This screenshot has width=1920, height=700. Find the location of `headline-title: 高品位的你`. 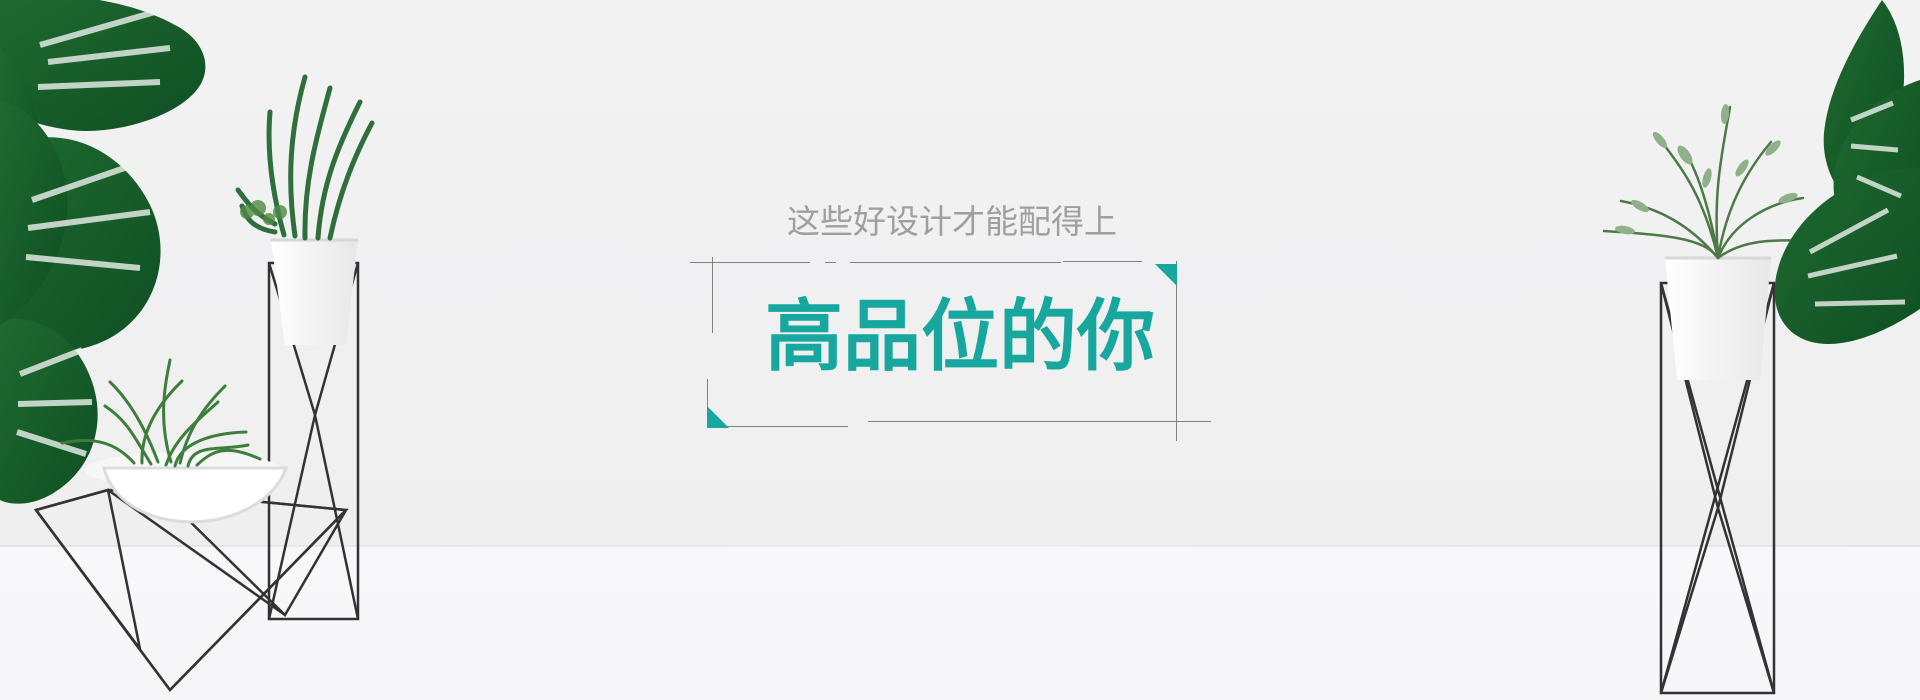

headline-title: 高品位的你 is located at coordinates (959, 336).